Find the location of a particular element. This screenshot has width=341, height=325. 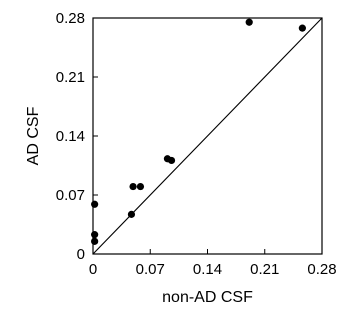

y-tick-label: 0.14 is located at coordinates (70, 136).